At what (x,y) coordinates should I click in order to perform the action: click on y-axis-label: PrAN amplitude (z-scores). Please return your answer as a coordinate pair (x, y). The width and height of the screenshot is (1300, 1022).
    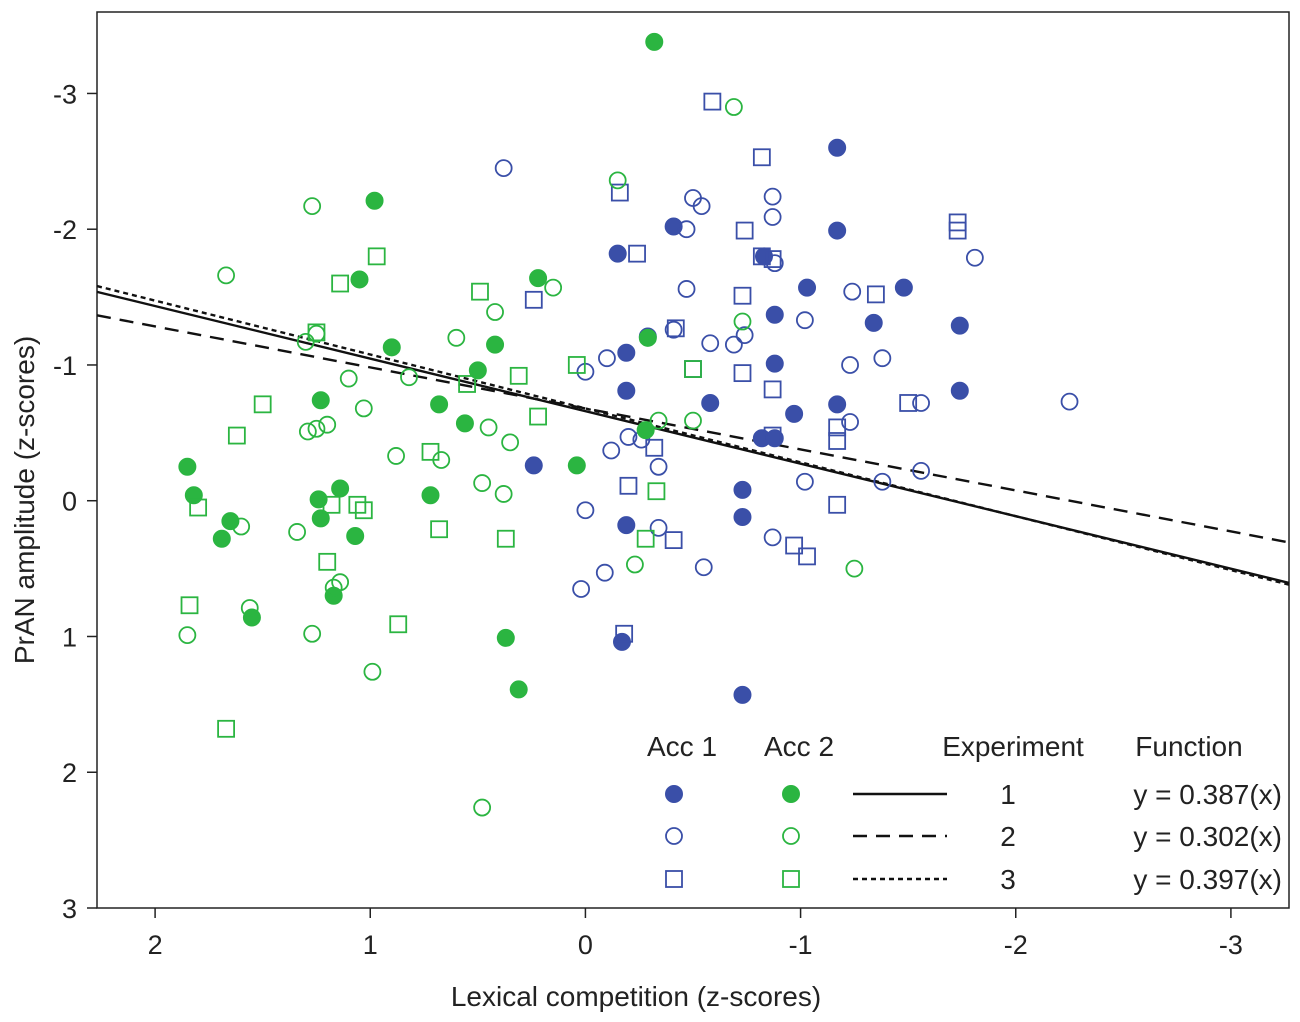
    Looking at the image, I should click on (24, 500).